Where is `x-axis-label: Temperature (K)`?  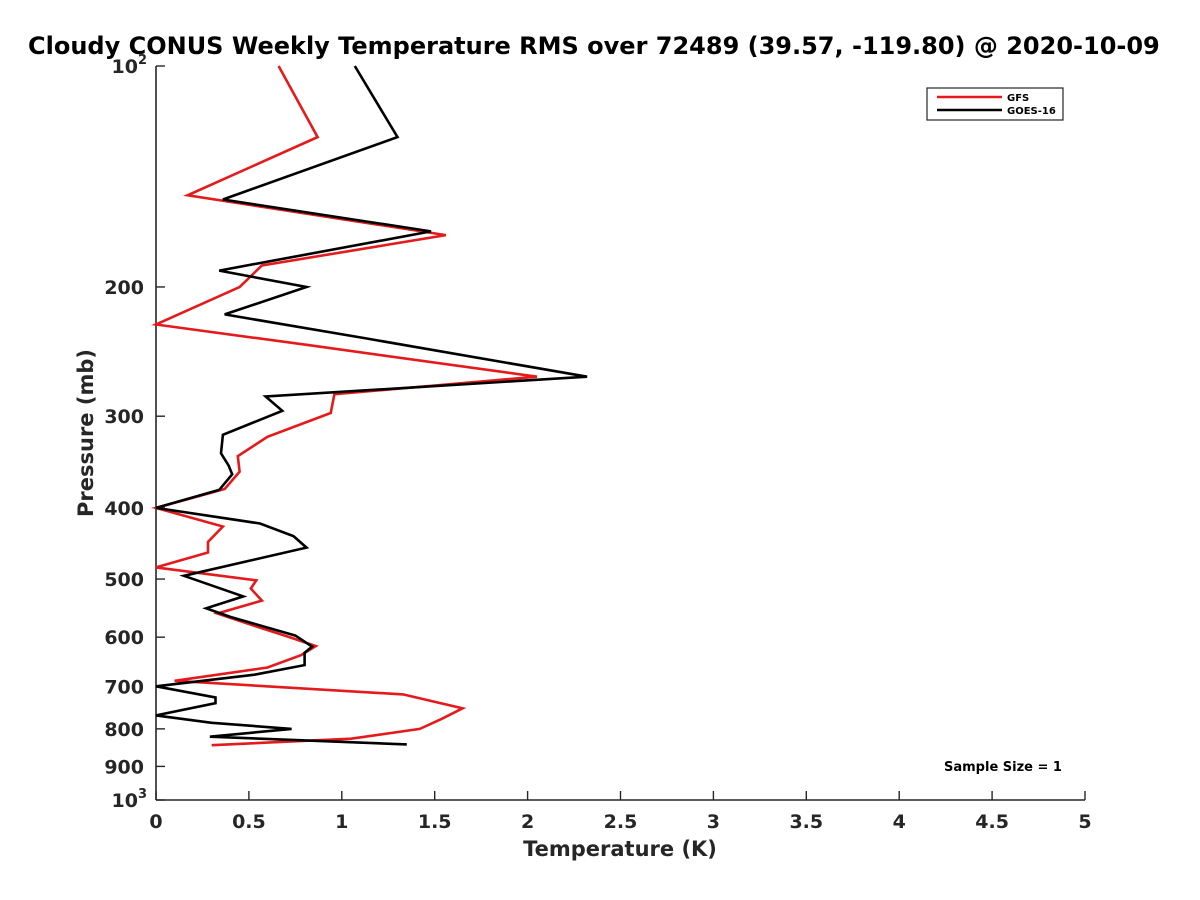 x-axis-label: Temperature (K) is located at coordinates (620, 849).